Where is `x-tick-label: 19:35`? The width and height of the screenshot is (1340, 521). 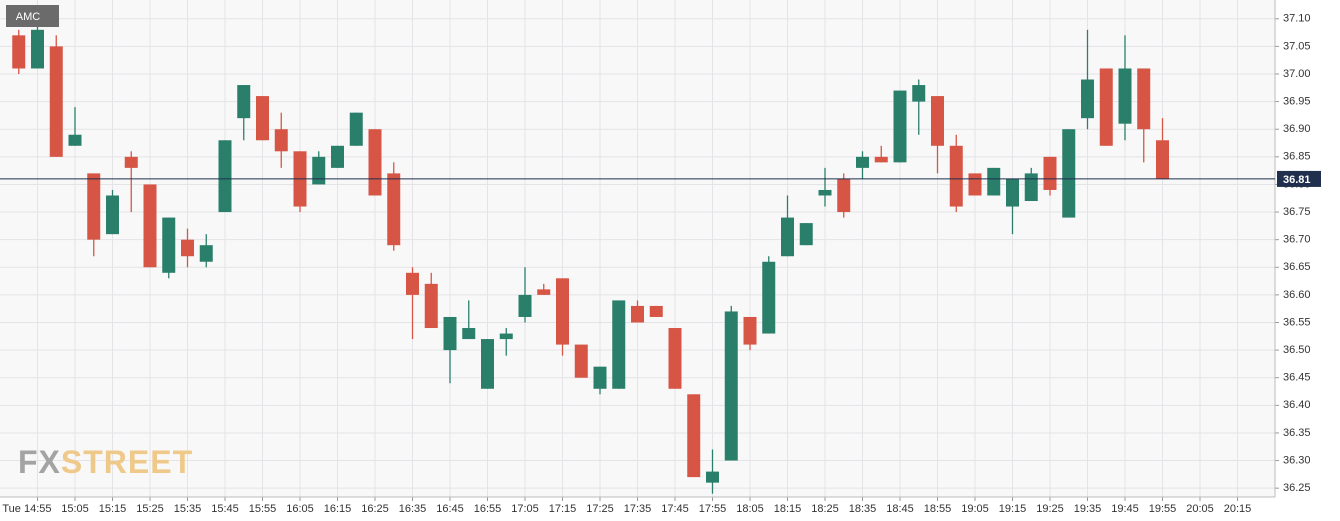 x-tick-label: 19:35 is located at coordinates (1088, 509).